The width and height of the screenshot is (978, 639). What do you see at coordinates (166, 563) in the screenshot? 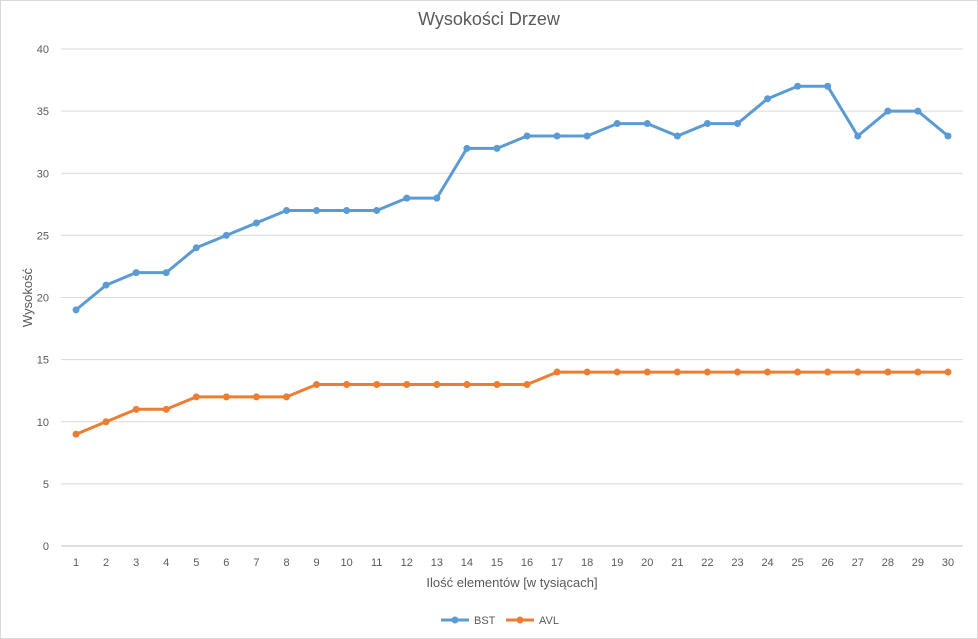
I see `x-tick-label: 4` at bounding box center [166, 563].